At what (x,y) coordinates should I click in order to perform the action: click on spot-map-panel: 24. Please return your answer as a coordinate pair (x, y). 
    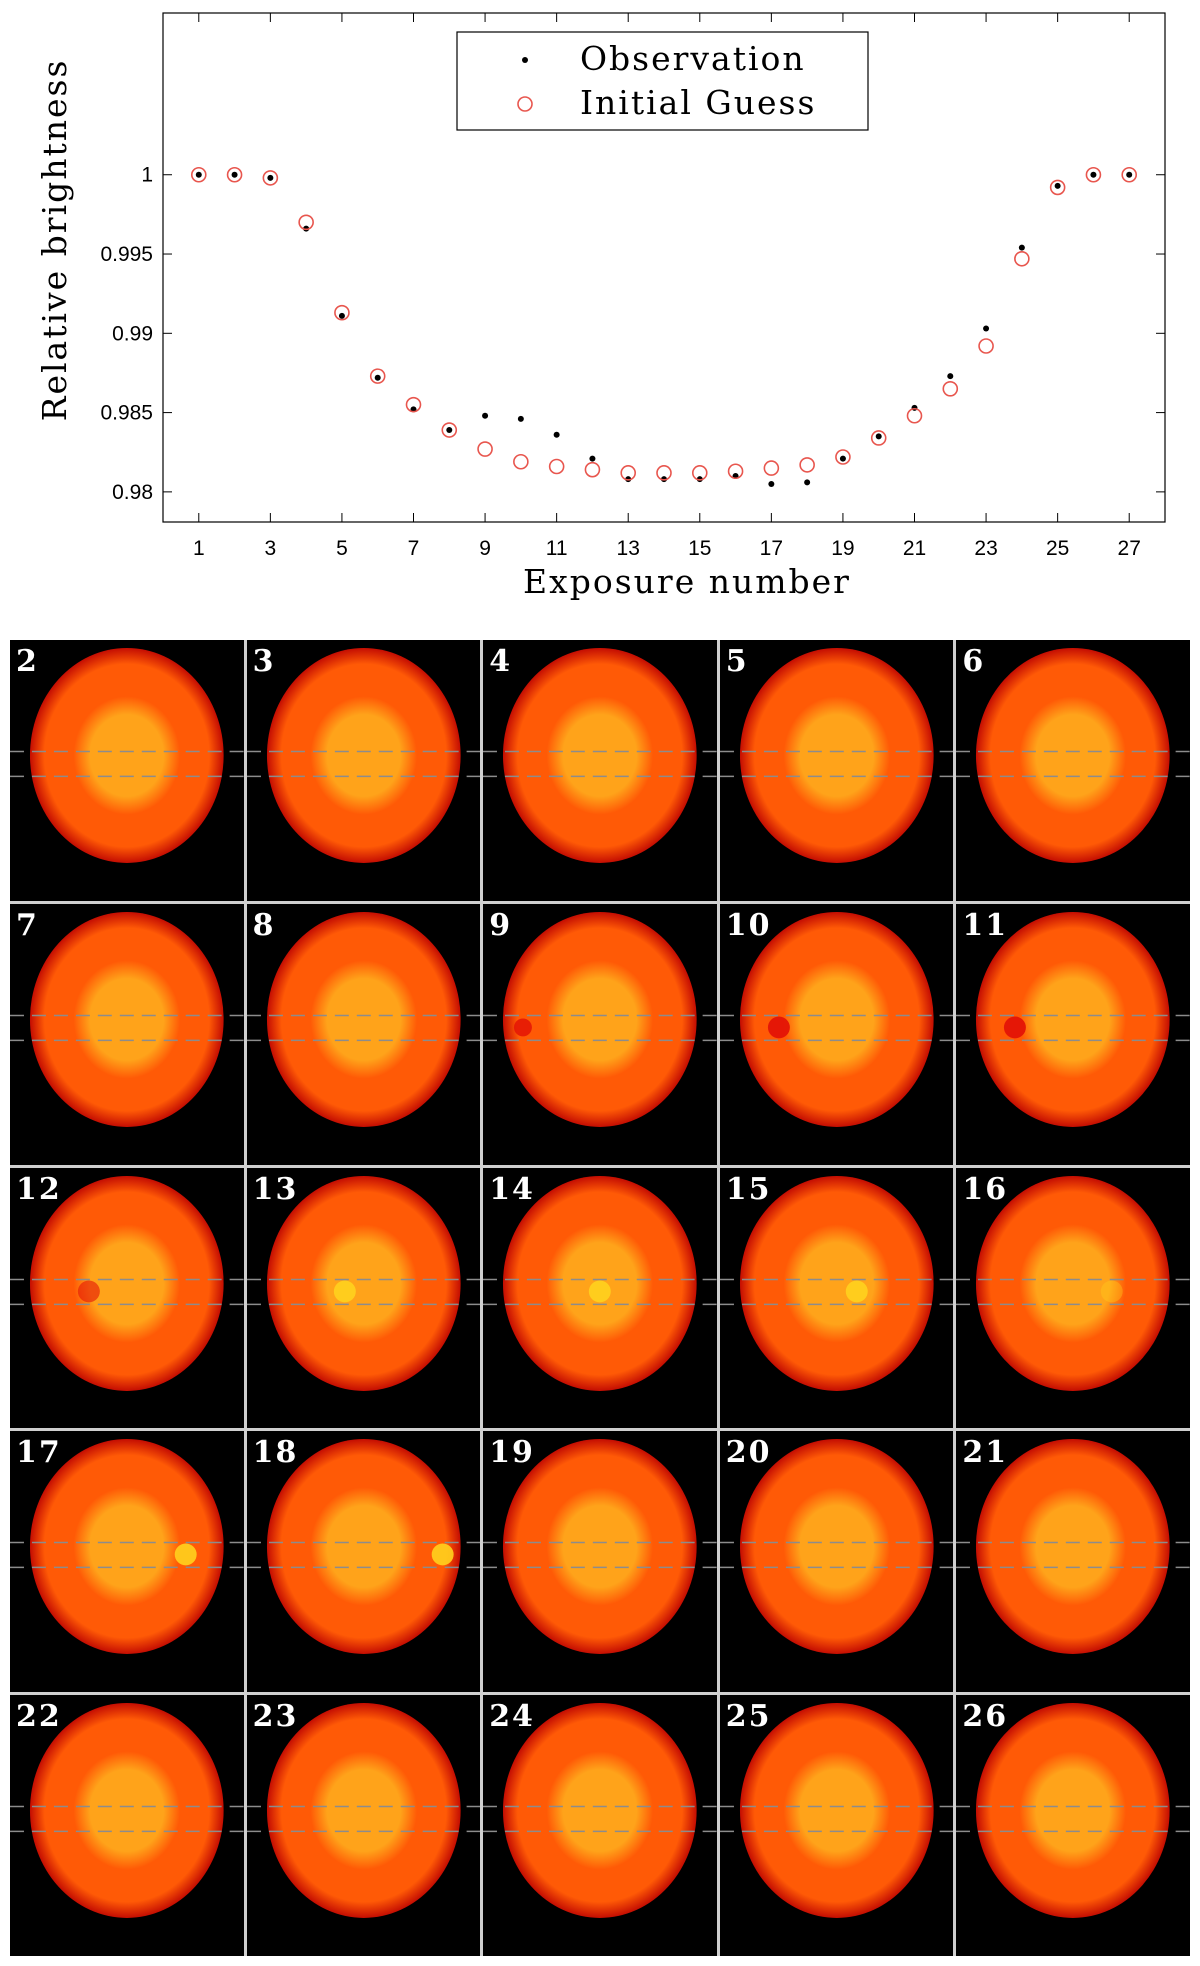
    Looking at the image, I should click on (600, 1825).